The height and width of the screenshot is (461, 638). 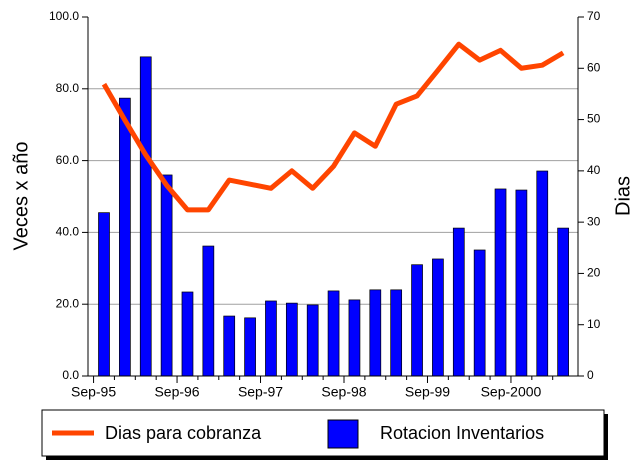 What do you see at coordinates (343, 392) in the screenshot?
I see `x-tick-label: Sep-98` at bounding box center [343, 392].